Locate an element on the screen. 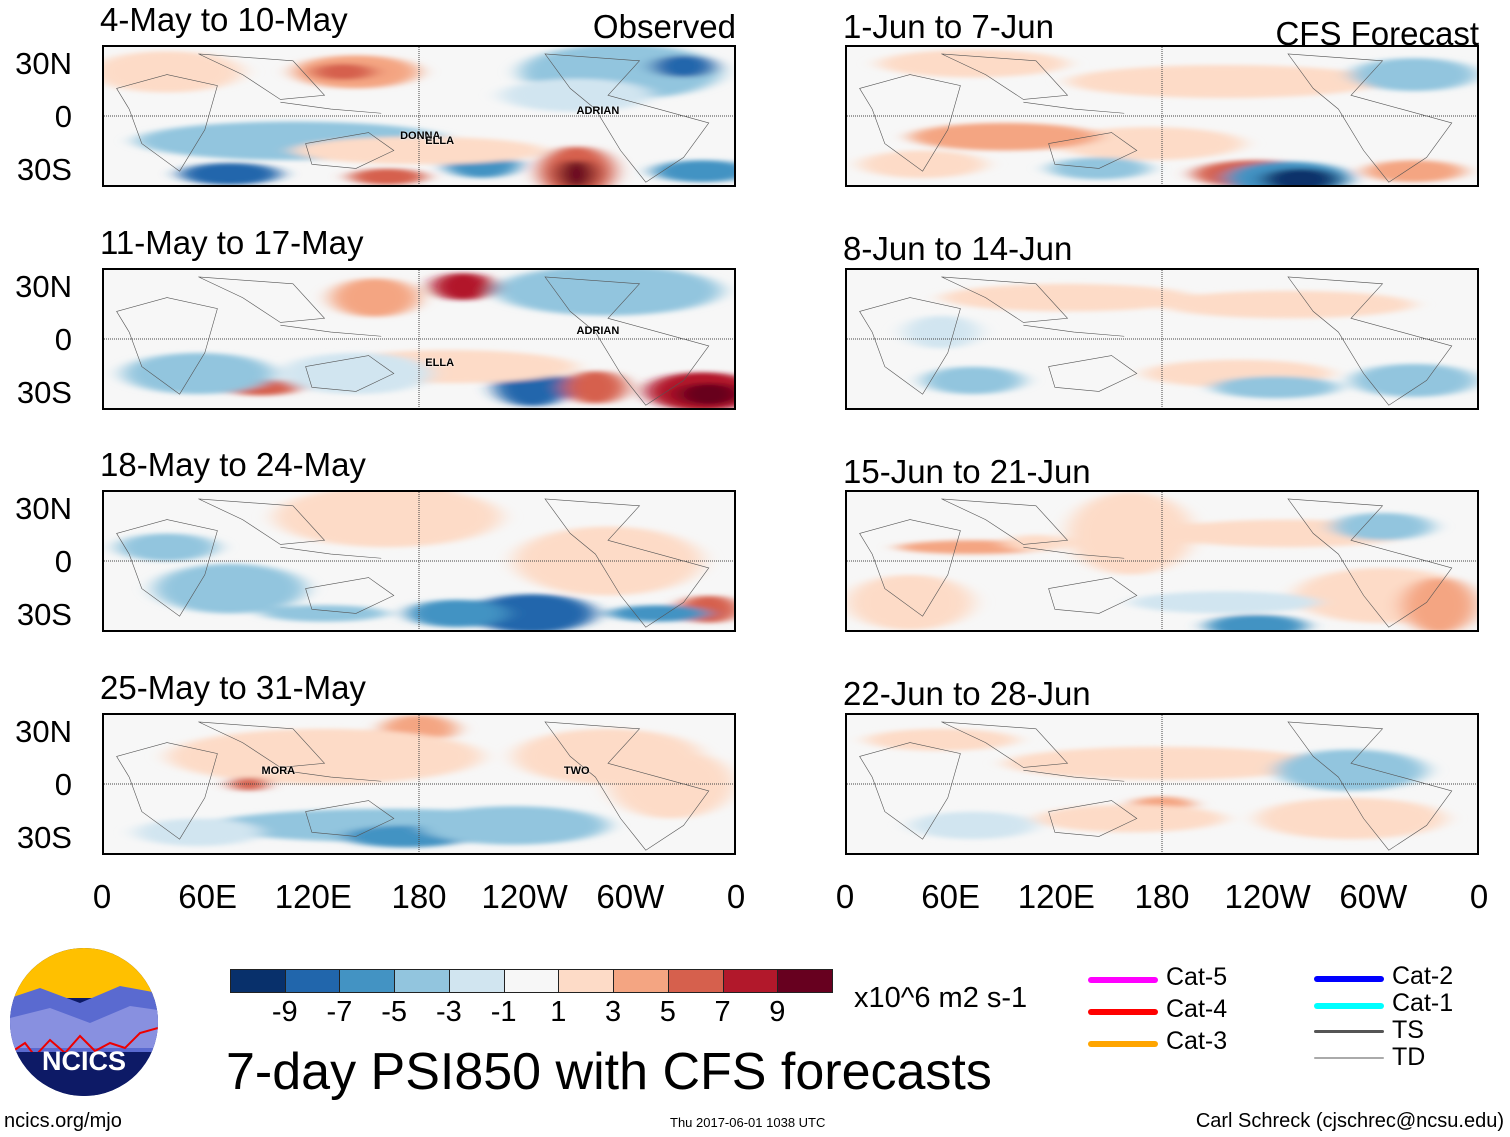 Image resolution: width=1510 pixels, height=1137 pixels. legend-label: TD is located at coordinates (1409, 1057).